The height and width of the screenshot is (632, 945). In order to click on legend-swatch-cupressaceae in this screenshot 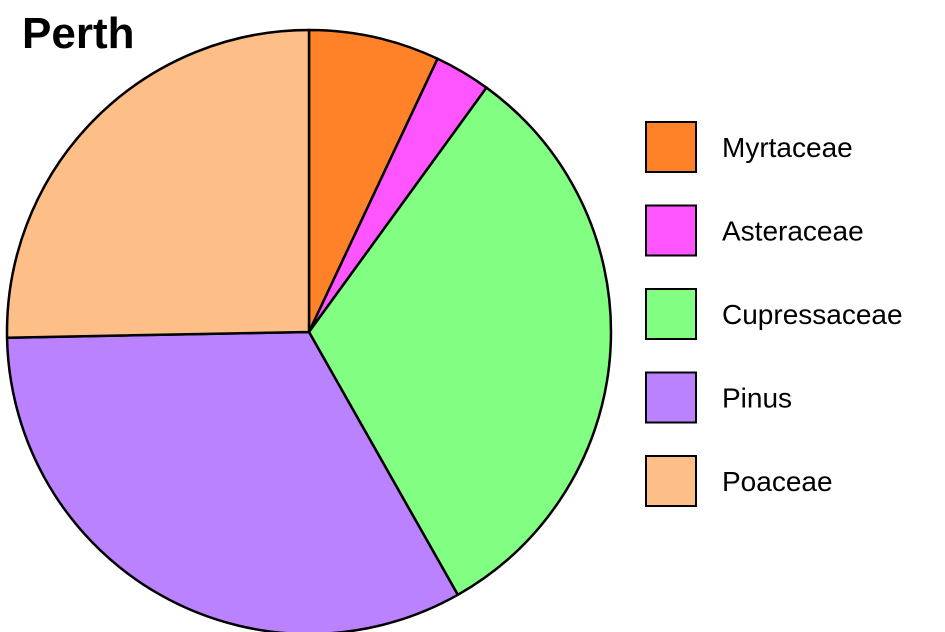, I will do `click(671, 314)`.